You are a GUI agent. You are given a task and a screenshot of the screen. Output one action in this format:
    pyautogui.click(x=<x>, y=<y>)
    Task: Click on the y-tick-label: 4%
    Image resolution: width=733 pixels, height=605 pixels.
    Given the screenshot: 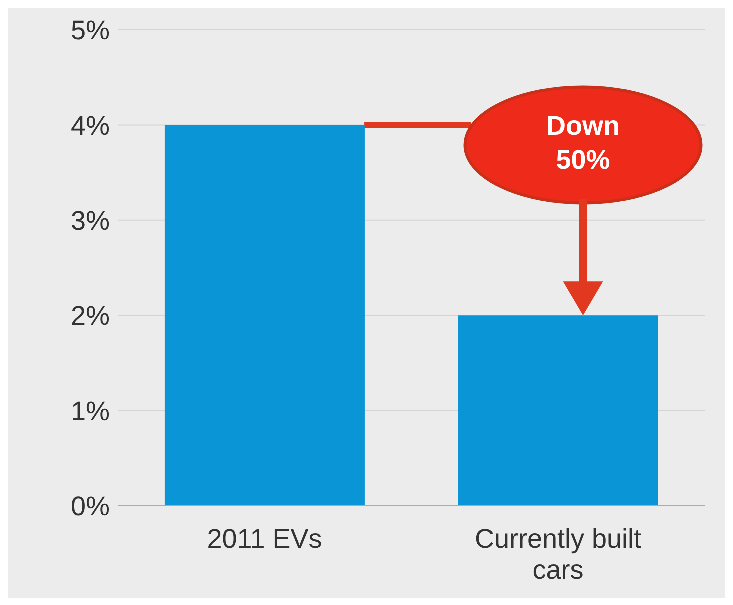 What is the action you would take?
    pyautogui.click(x=90, y=125)
    